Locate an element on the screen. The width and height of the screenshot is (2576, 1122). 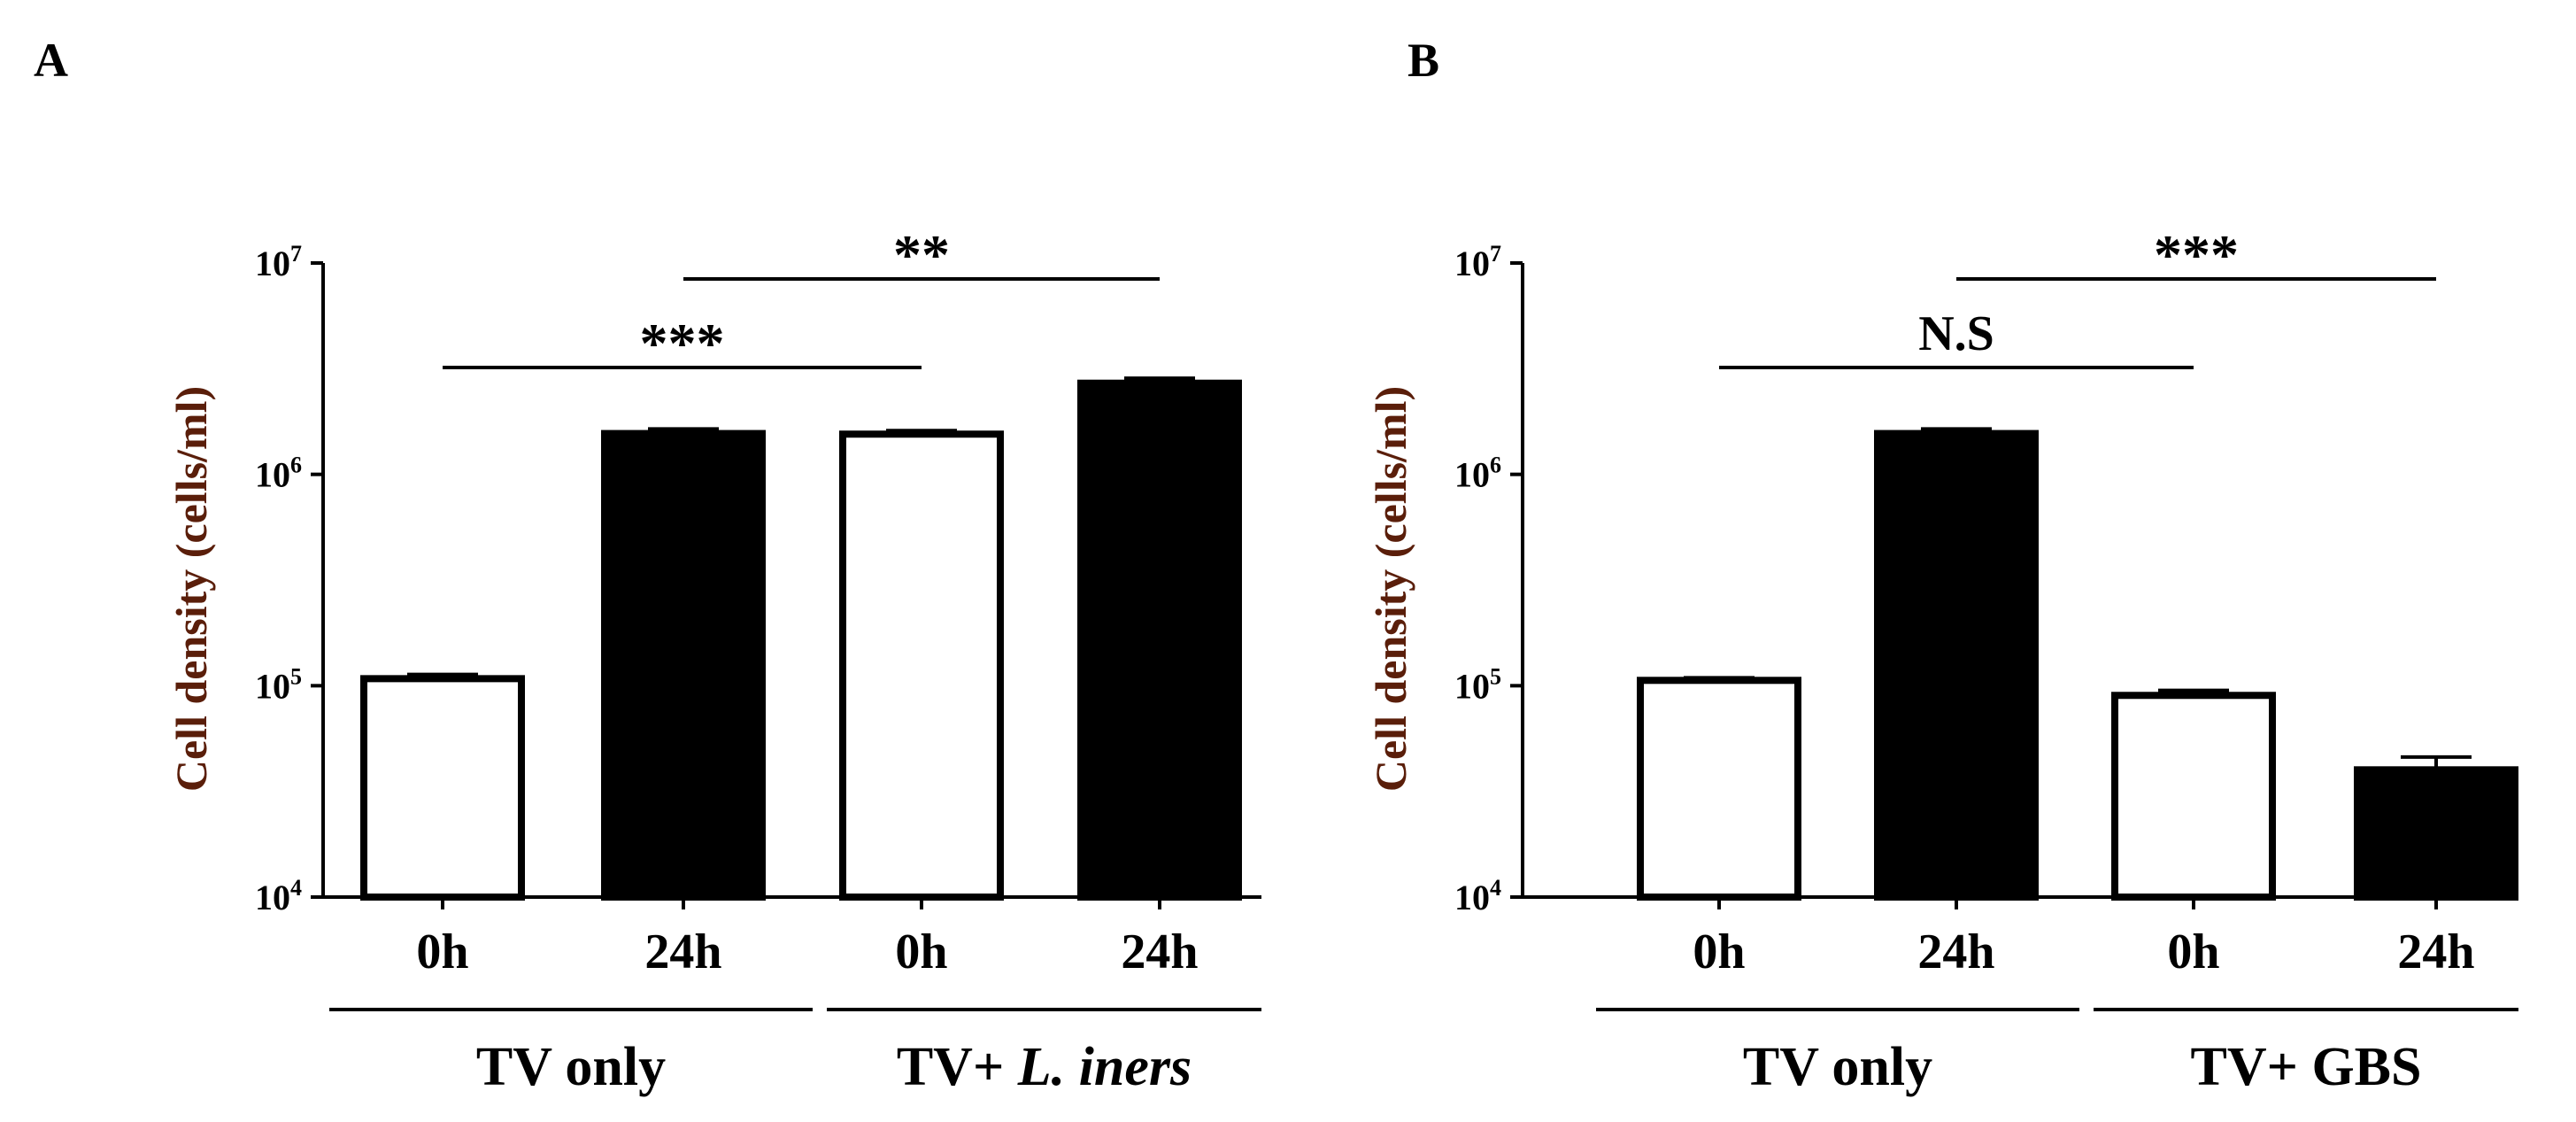
significance-label: N.S is located at coordinates (1956, 333).